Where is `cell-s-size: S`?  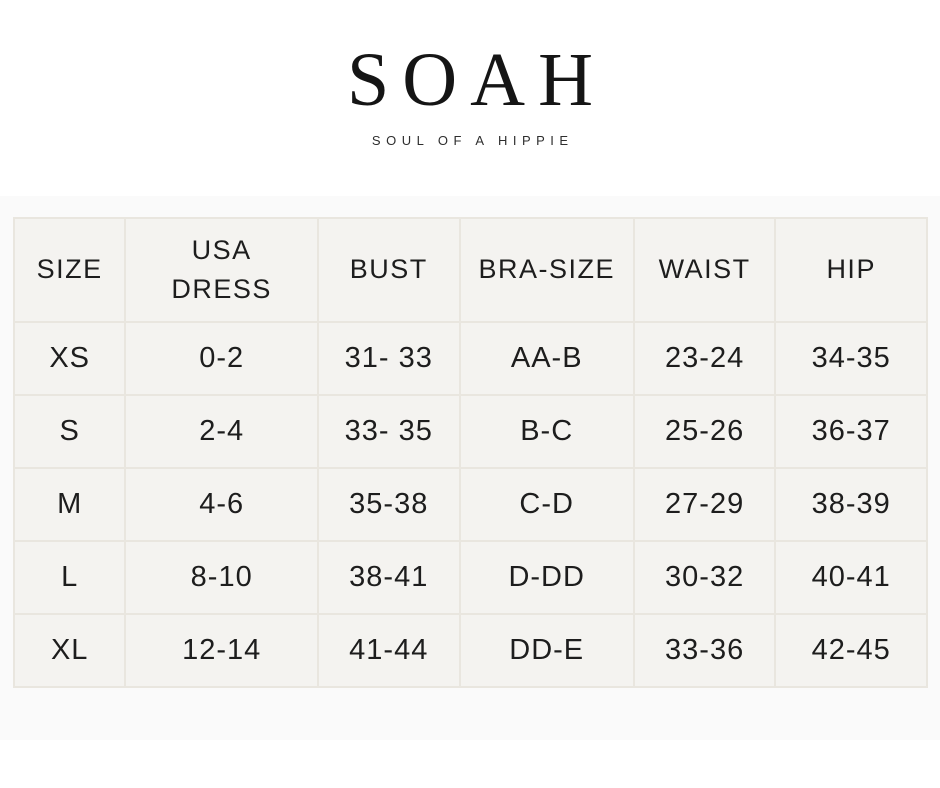
cell-s-size: S is located at coordinates (69, 431).